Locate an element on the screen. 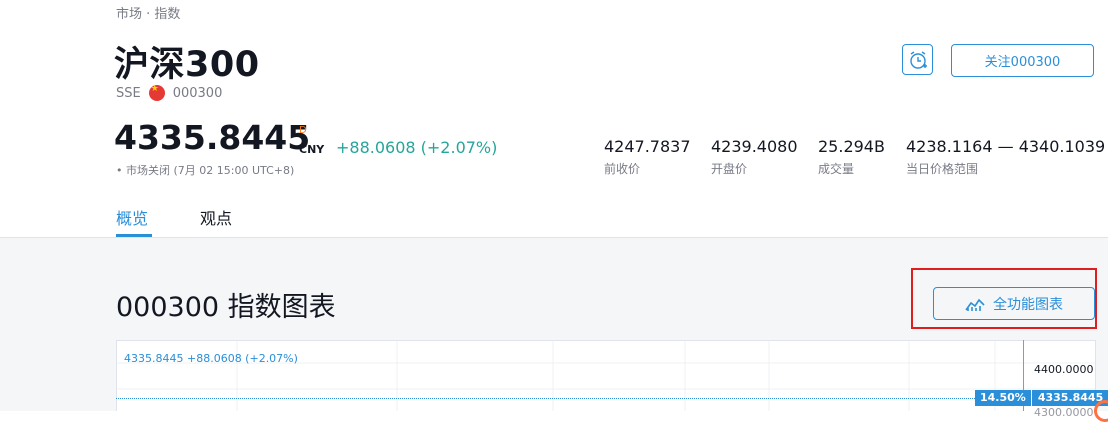 This screenshot has height=422, width=1108. chart-grid is located at coordinates (606, 376).